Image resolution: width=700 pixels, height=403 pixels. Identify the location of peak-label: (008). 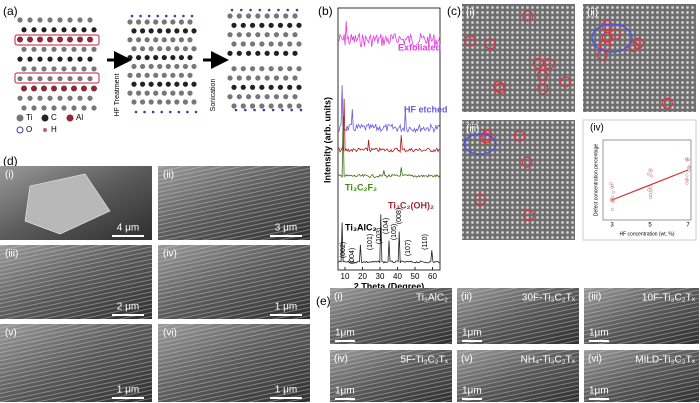
(399, 216).